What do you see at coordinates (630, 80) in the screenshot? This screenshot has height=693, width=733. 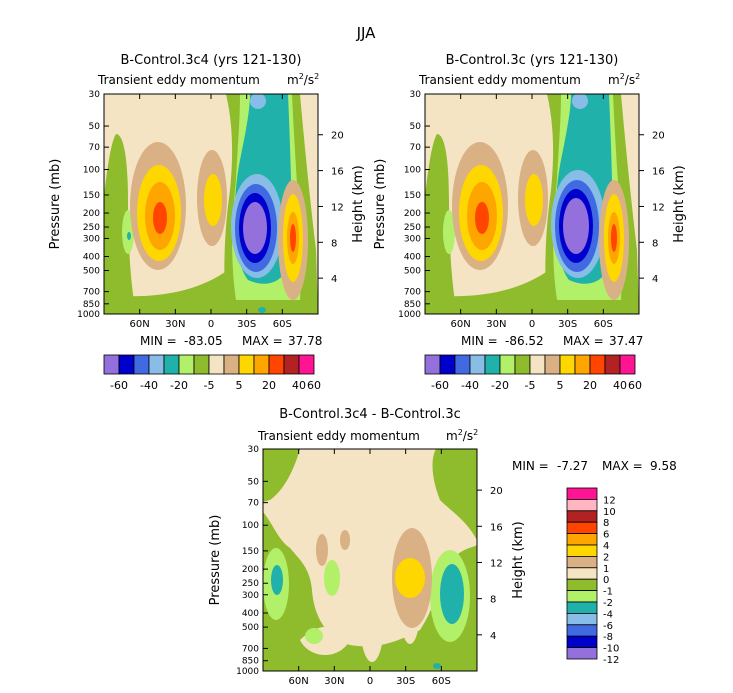 I see `panel-2-units-den: /s` at bounding box center [630, 80].